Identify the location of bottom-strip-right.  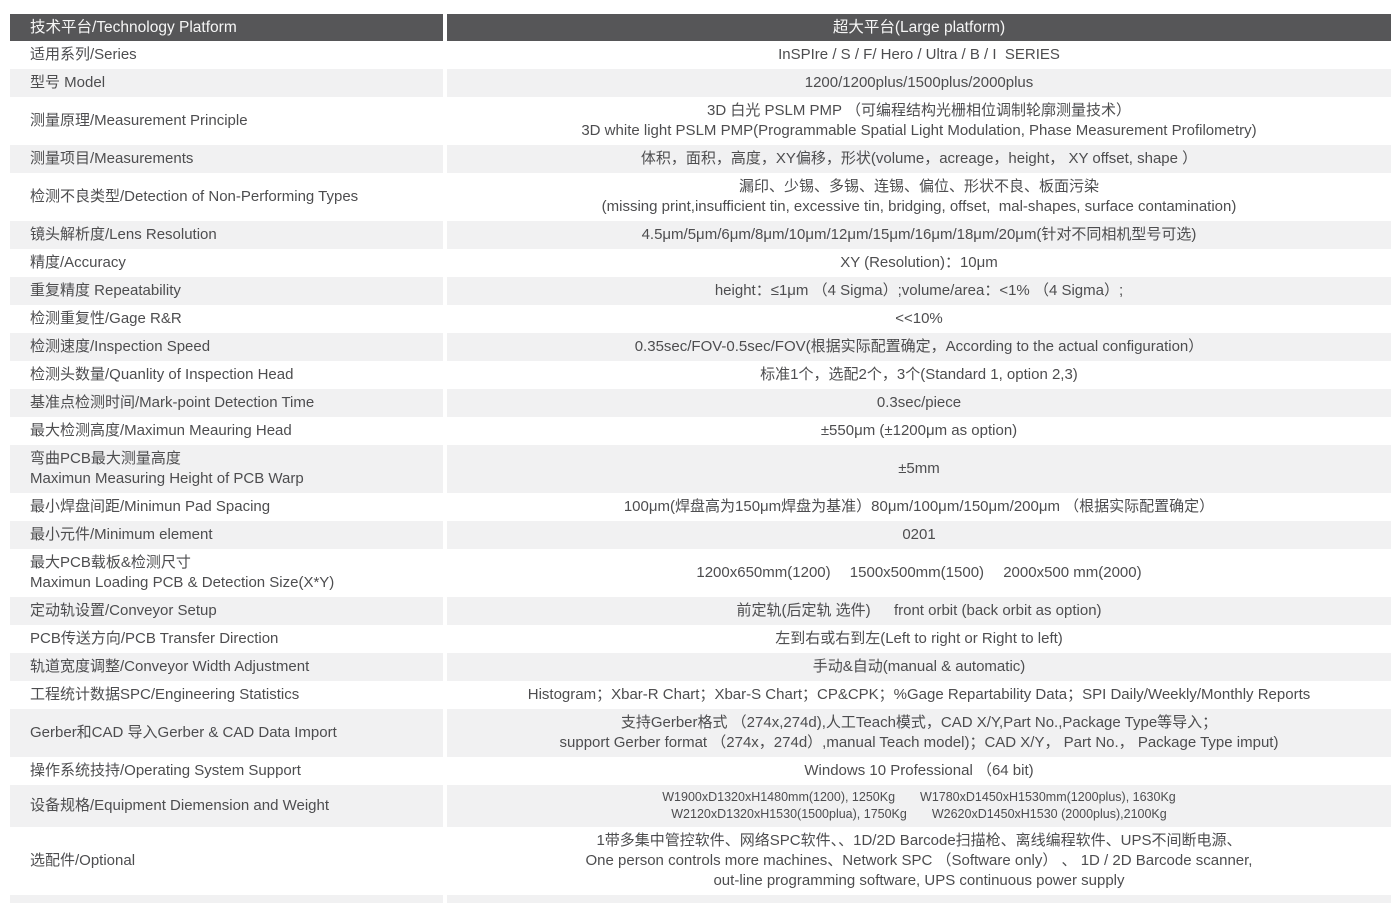
(919, 899).